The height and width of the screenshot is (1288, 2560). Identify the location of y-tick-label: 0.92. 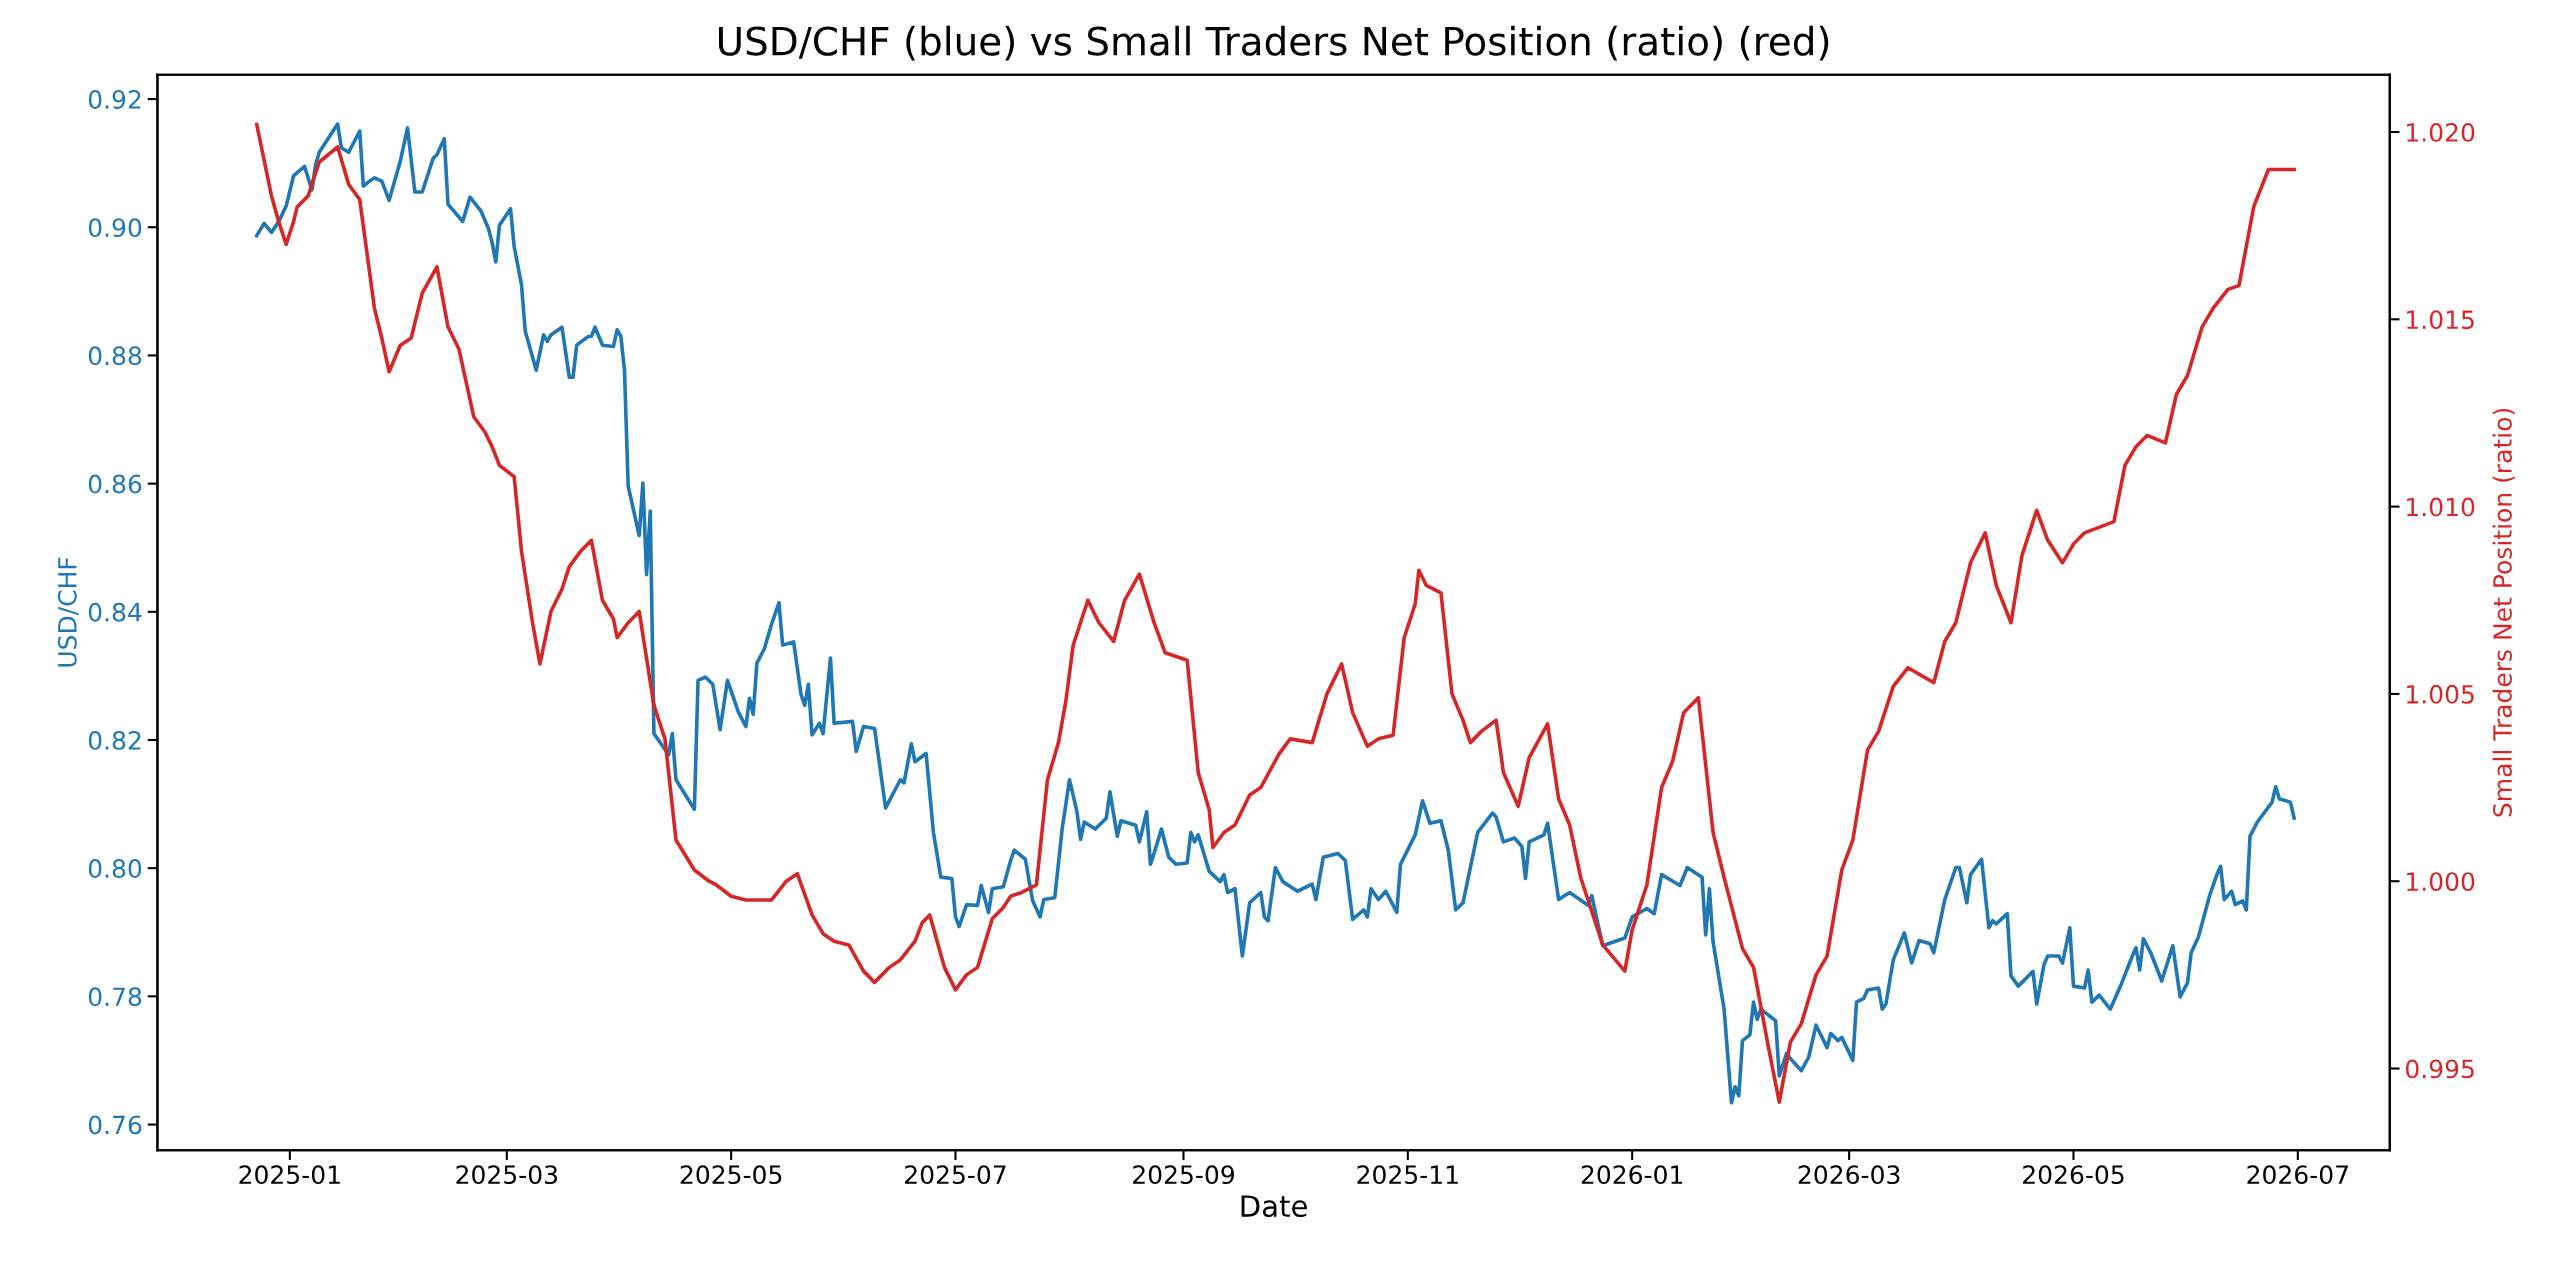
(114, 99).